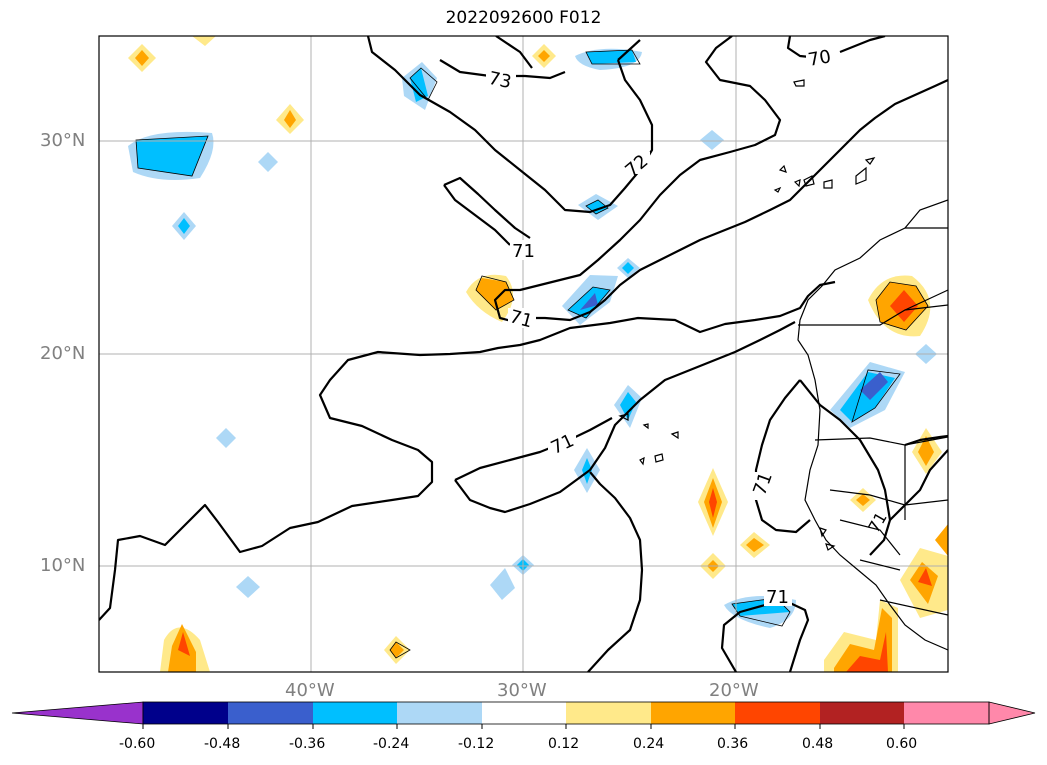 Image resolution: width=1047 pixels, height=765 pixels. I want to click on colorbar-extend-low, so click(77, 713).